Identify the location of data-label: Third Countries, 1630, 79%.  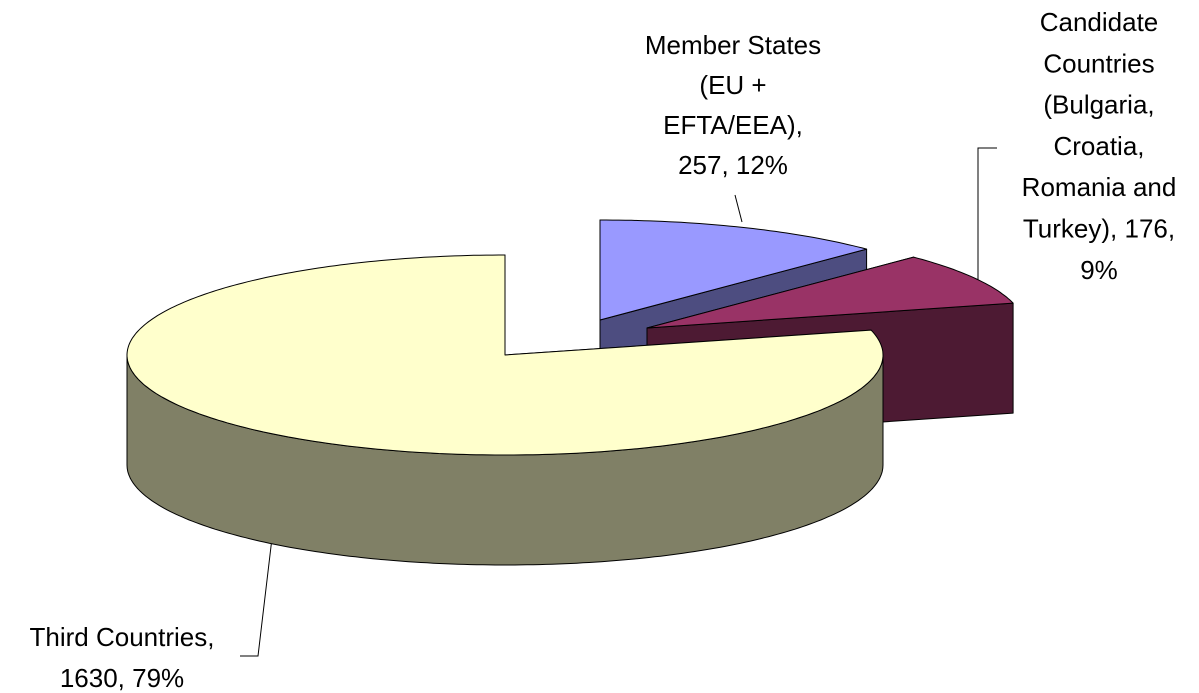
(122, 657).